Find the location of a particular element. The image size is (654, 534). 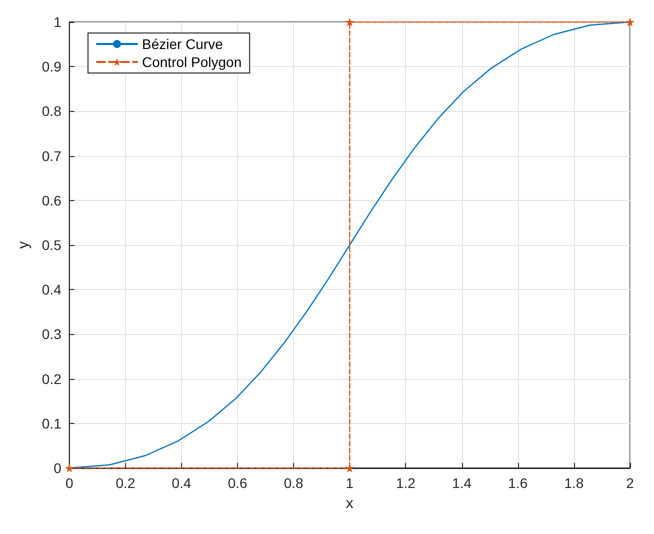

x-tick-label: 1.2 is located at coordinates (406, 483).